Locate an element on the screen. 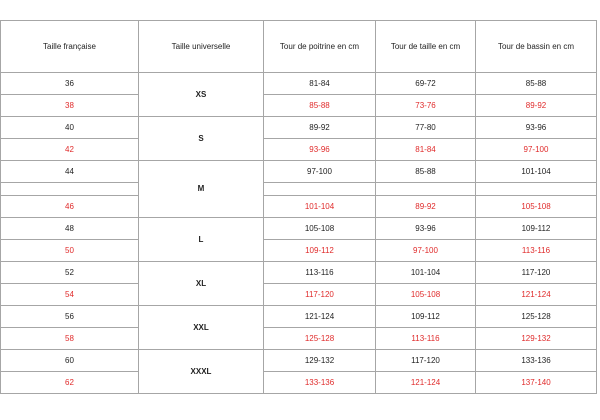  cell-taille-francaise: 56 is located at coordinates (69, 316).